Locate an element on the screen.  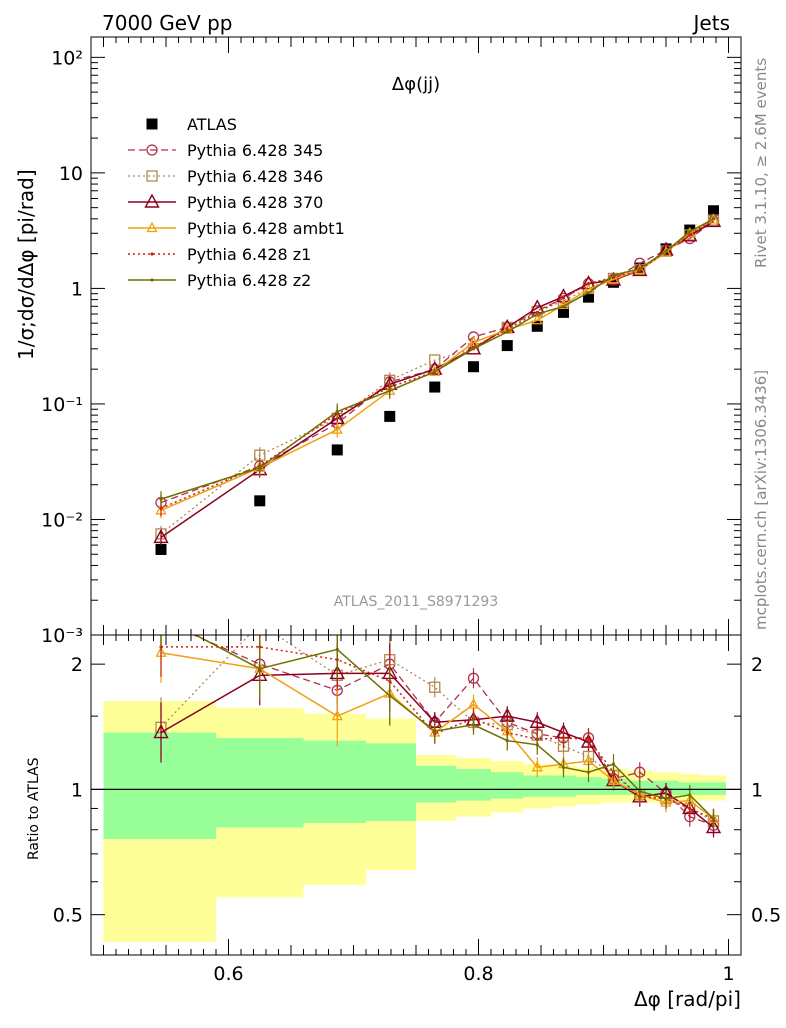
legend-item: Pythia 6.428 346 is located at coordinates (225, 176).